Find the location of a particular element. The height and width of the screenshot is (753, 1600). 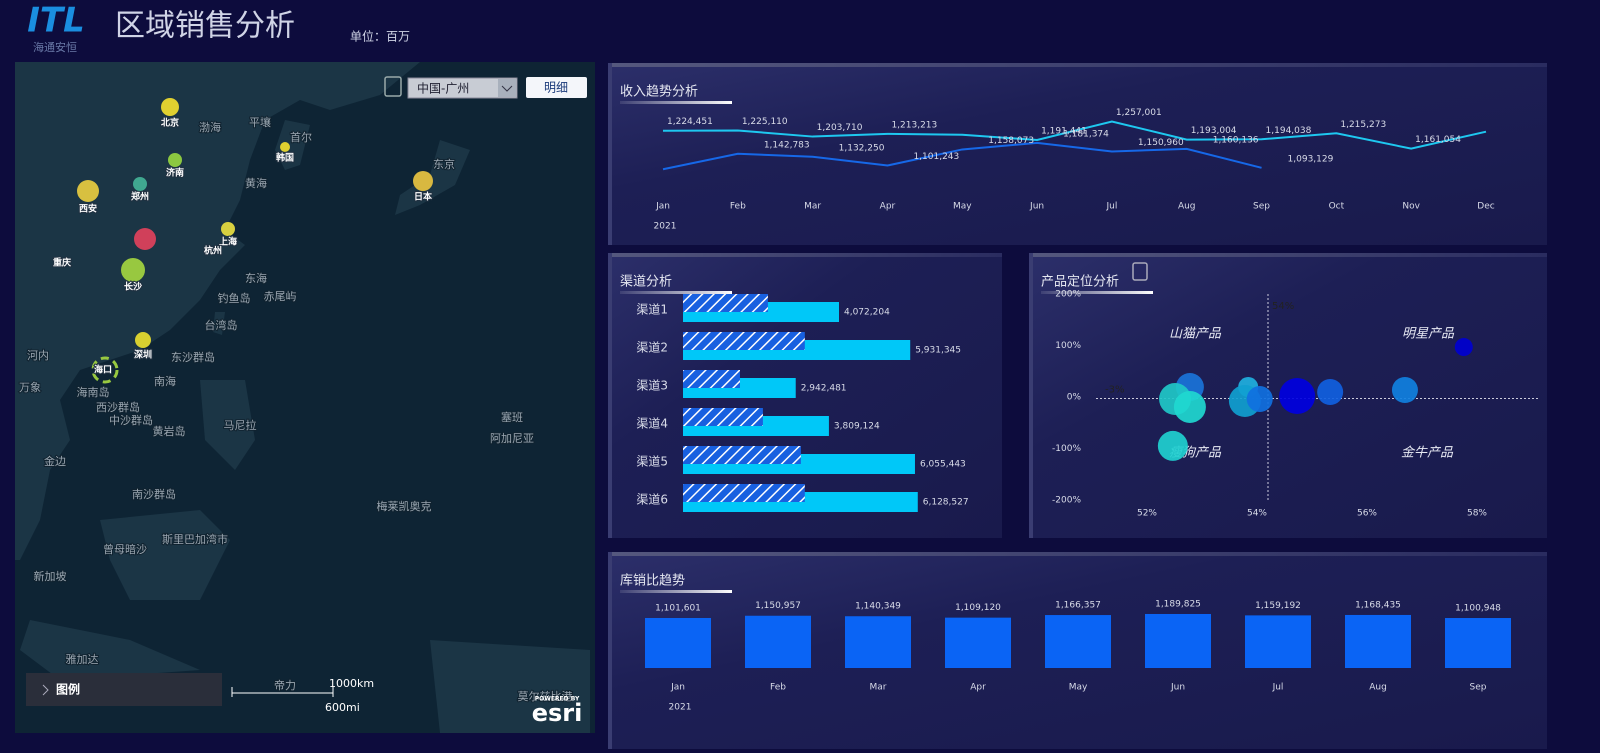

detail-button is located at coordinates (556, 87).